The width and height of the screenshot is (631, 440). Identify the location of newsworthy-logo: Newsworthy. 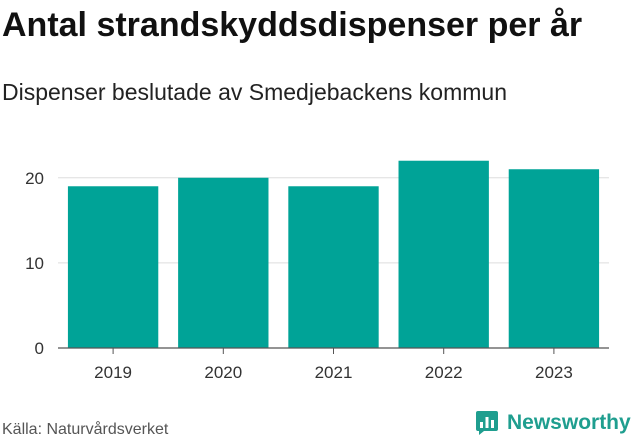
(553, 423).